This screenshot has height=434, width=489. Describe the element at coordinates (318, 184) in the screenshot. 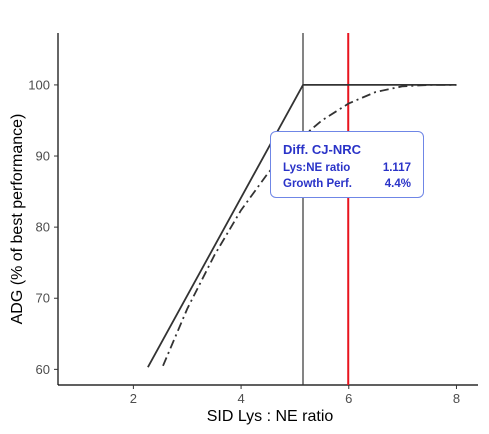

I see `annotation-growth-label: Growth Perf.` at that location.